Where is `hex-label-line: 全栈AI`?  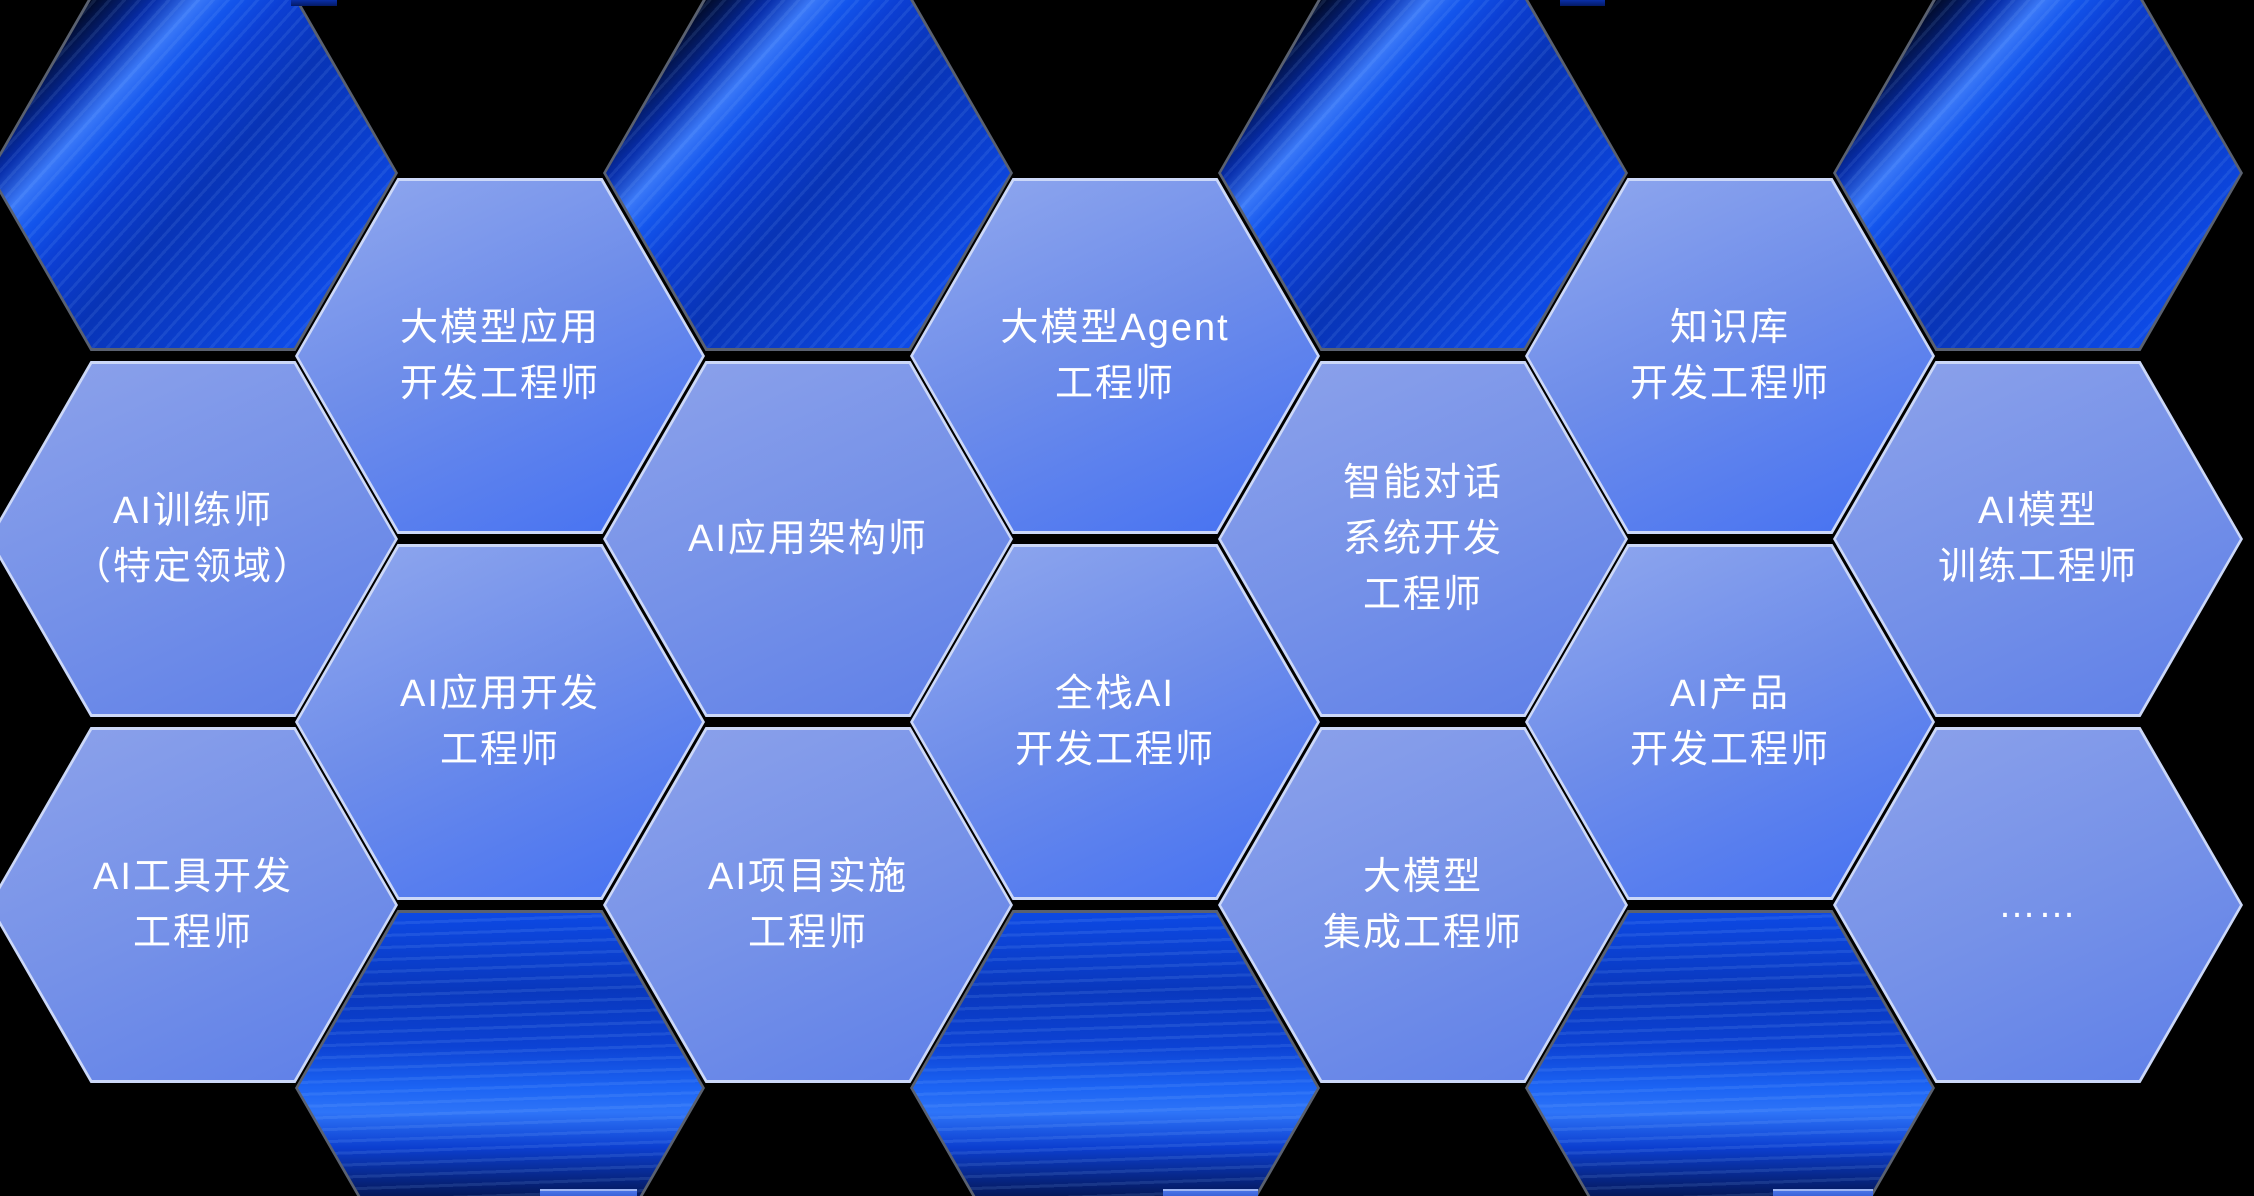
hex-label-line: 全栈AI is located at coordinates (1115, 694).